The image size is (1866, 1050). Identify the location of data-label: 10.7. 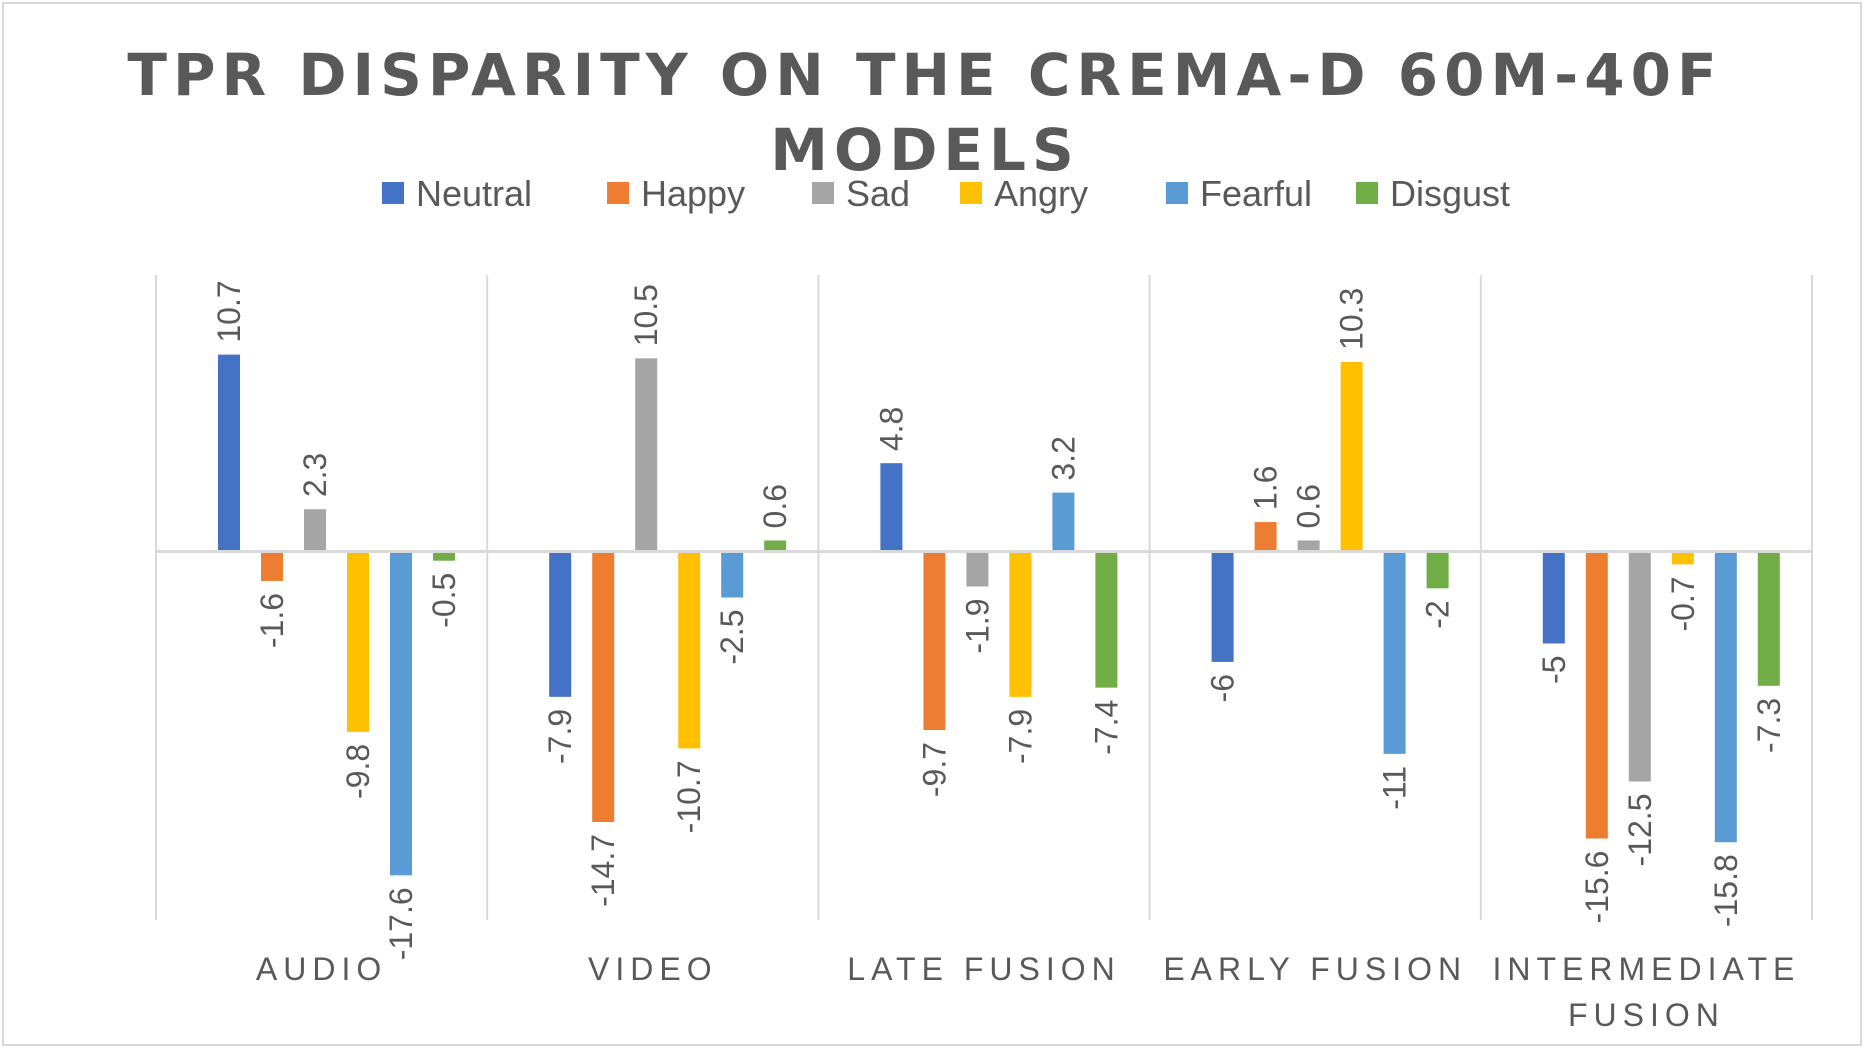
(229, 311).